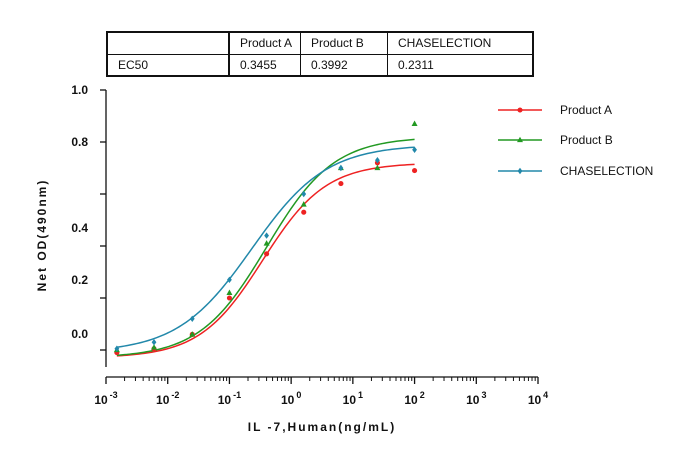  Describe the element at coordinates (79, 228) in the screenshot. I see `y-tick-label: 0.4` at that location.